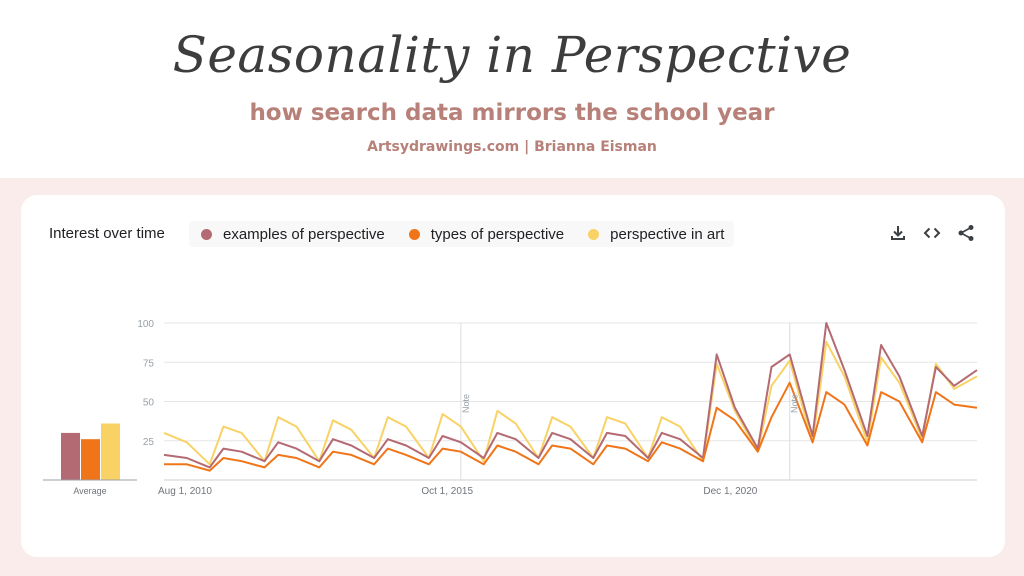 The image size is (1024, 576). I want to click on download-icon, so click(898, 233).